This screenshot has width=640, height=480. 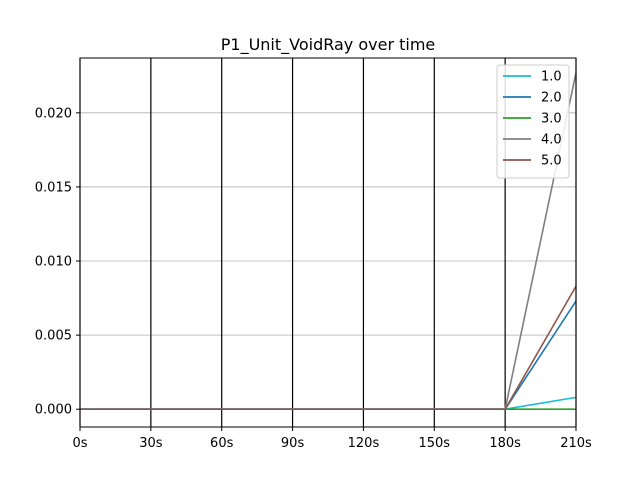 I want to click on legend-label: 2.0, so click(x=551, y=98).